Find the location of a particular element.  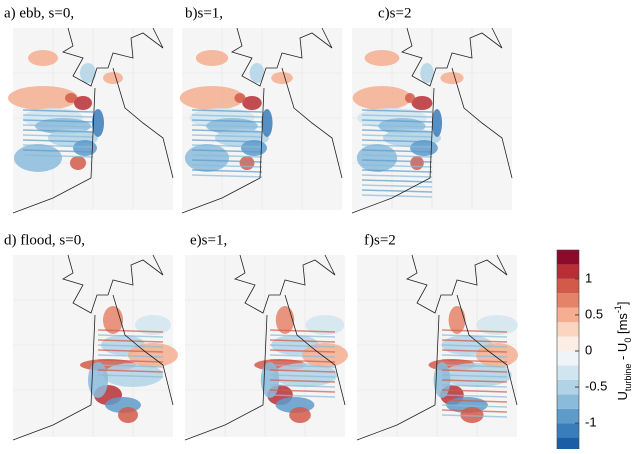

map-panel is located at coordinates (437, 347).